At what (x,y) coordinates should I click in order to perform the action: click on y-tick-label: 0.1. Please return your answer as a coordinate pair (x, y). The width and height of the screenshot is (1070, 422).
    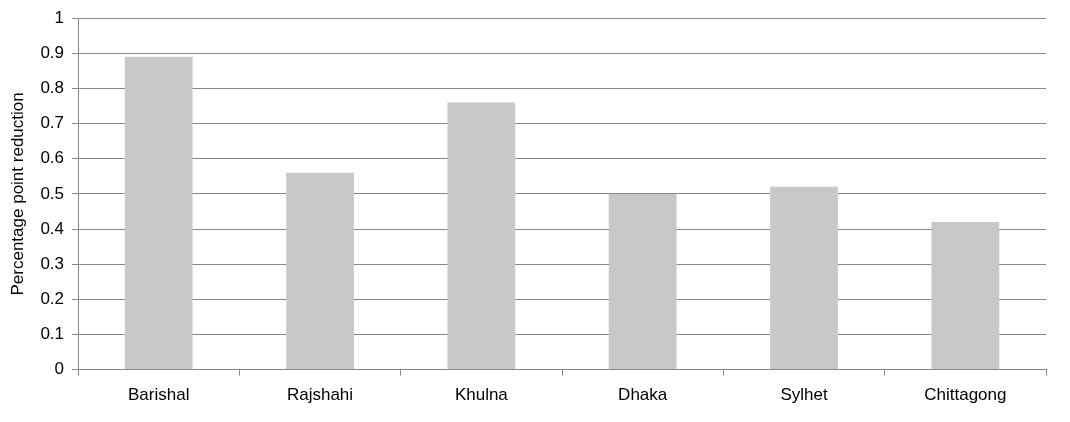
    Looking at the image, I should click on (52, 334).